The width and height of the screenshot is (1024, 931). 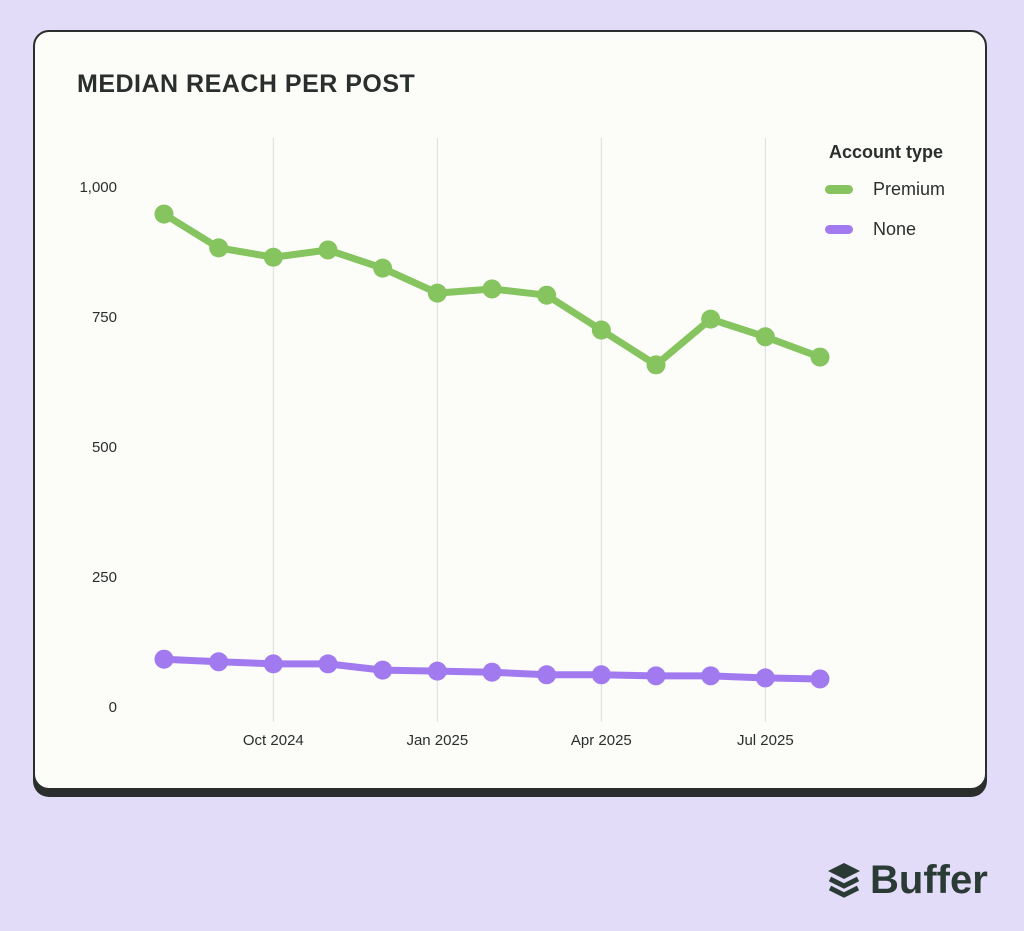 I want to click on y-tick-label: 500, so click(x=104, y=447).